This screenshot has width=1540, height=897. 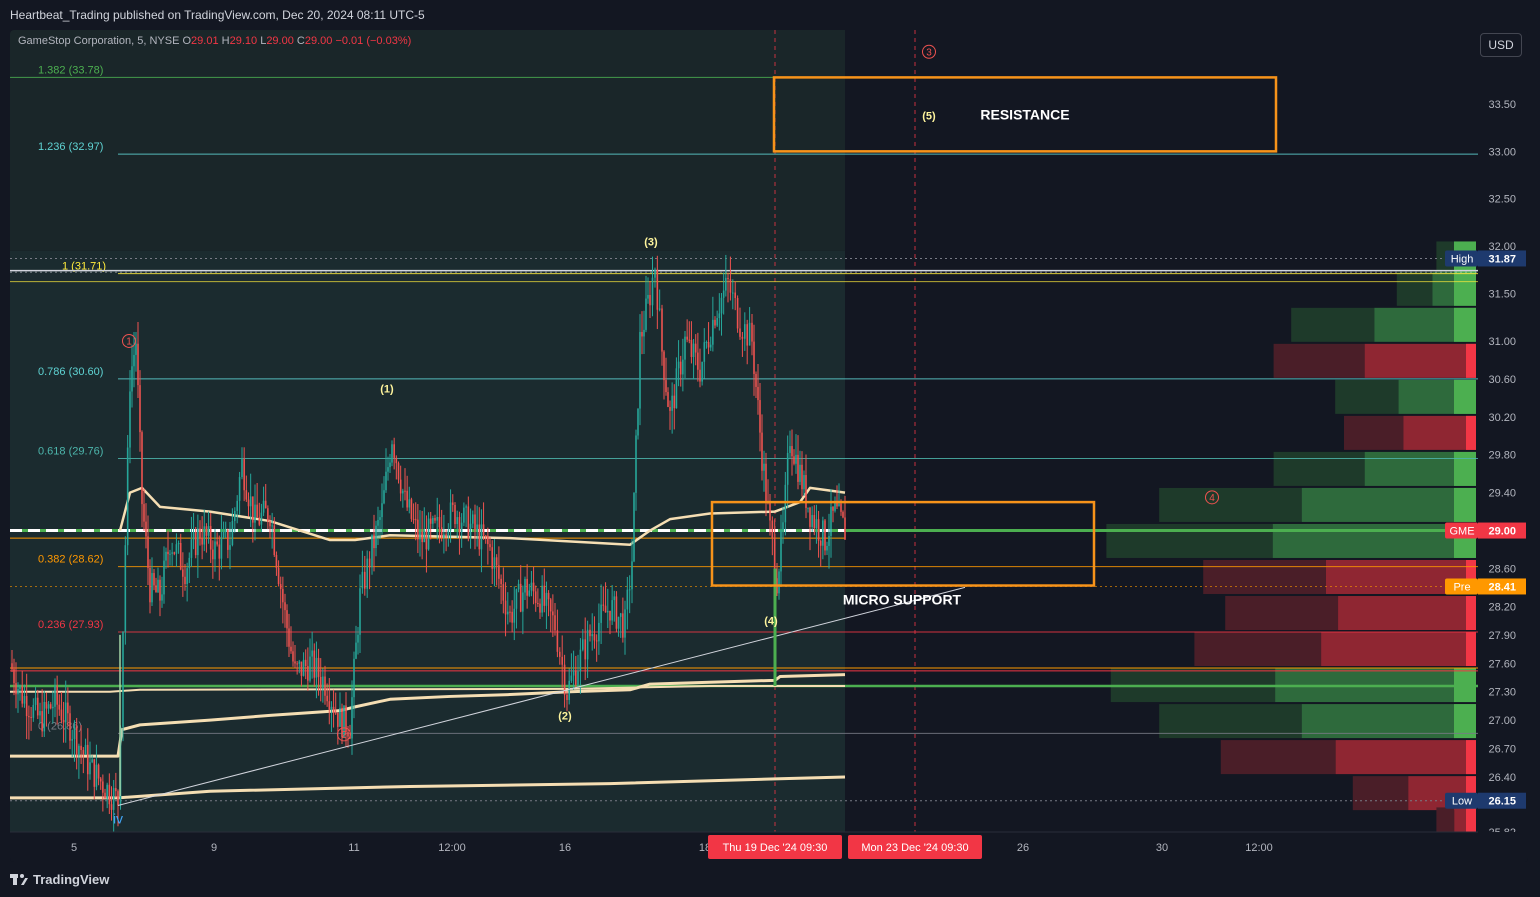 What do you see at coordinates (74, 848) in the screenshot?
I see `time-tick-label: 5` at bounding box center [74, 848].